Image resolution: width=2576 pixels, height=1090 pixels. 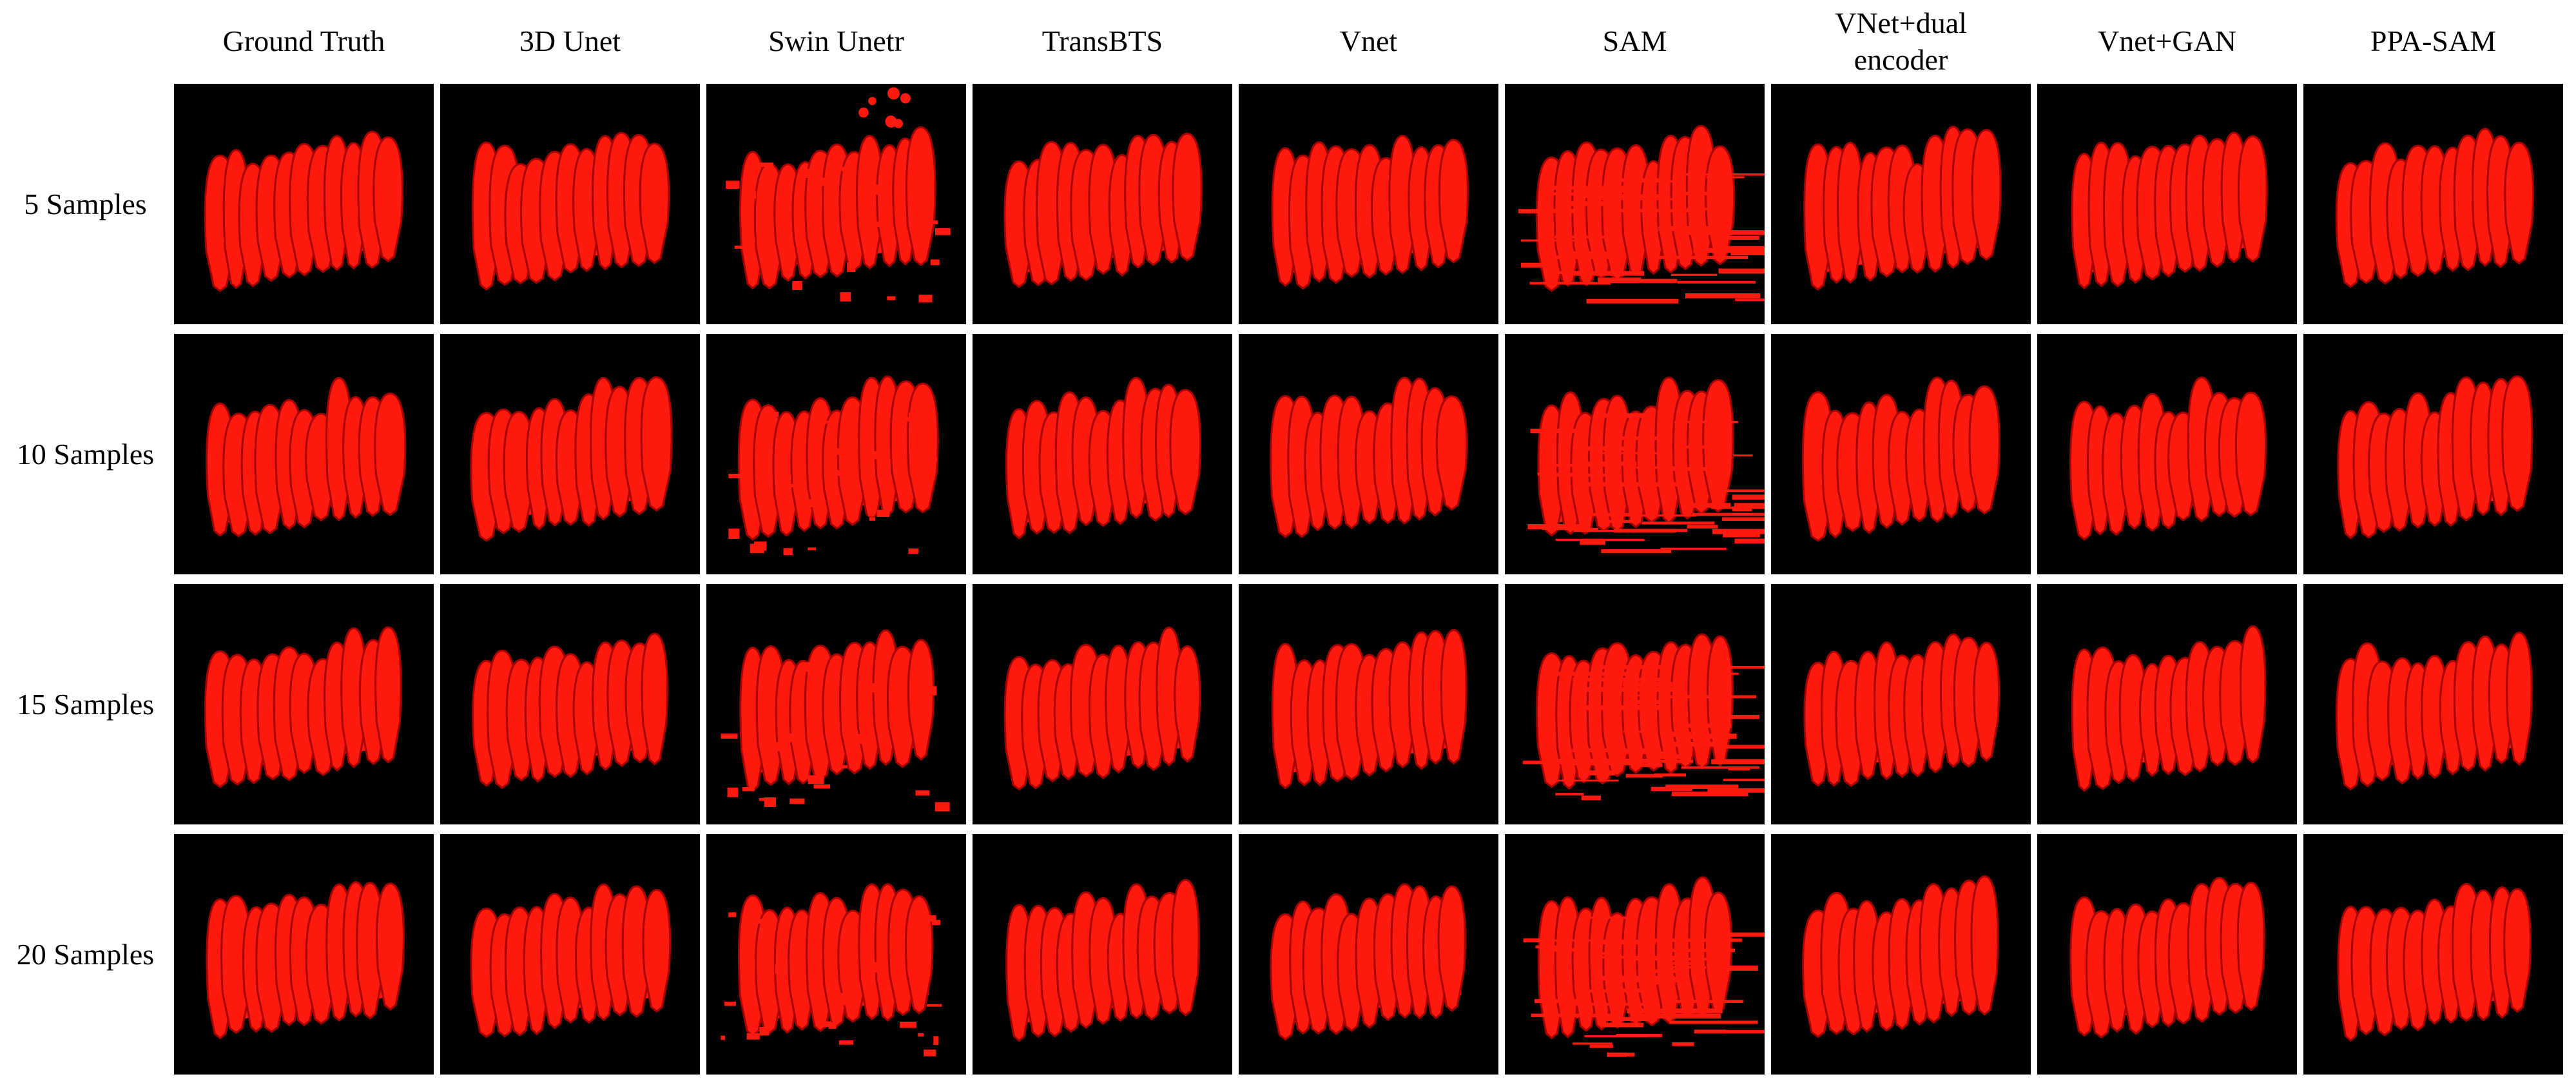 I want to click on column-header-7: VNet+dual encoder, so click(x=1901, y=41).